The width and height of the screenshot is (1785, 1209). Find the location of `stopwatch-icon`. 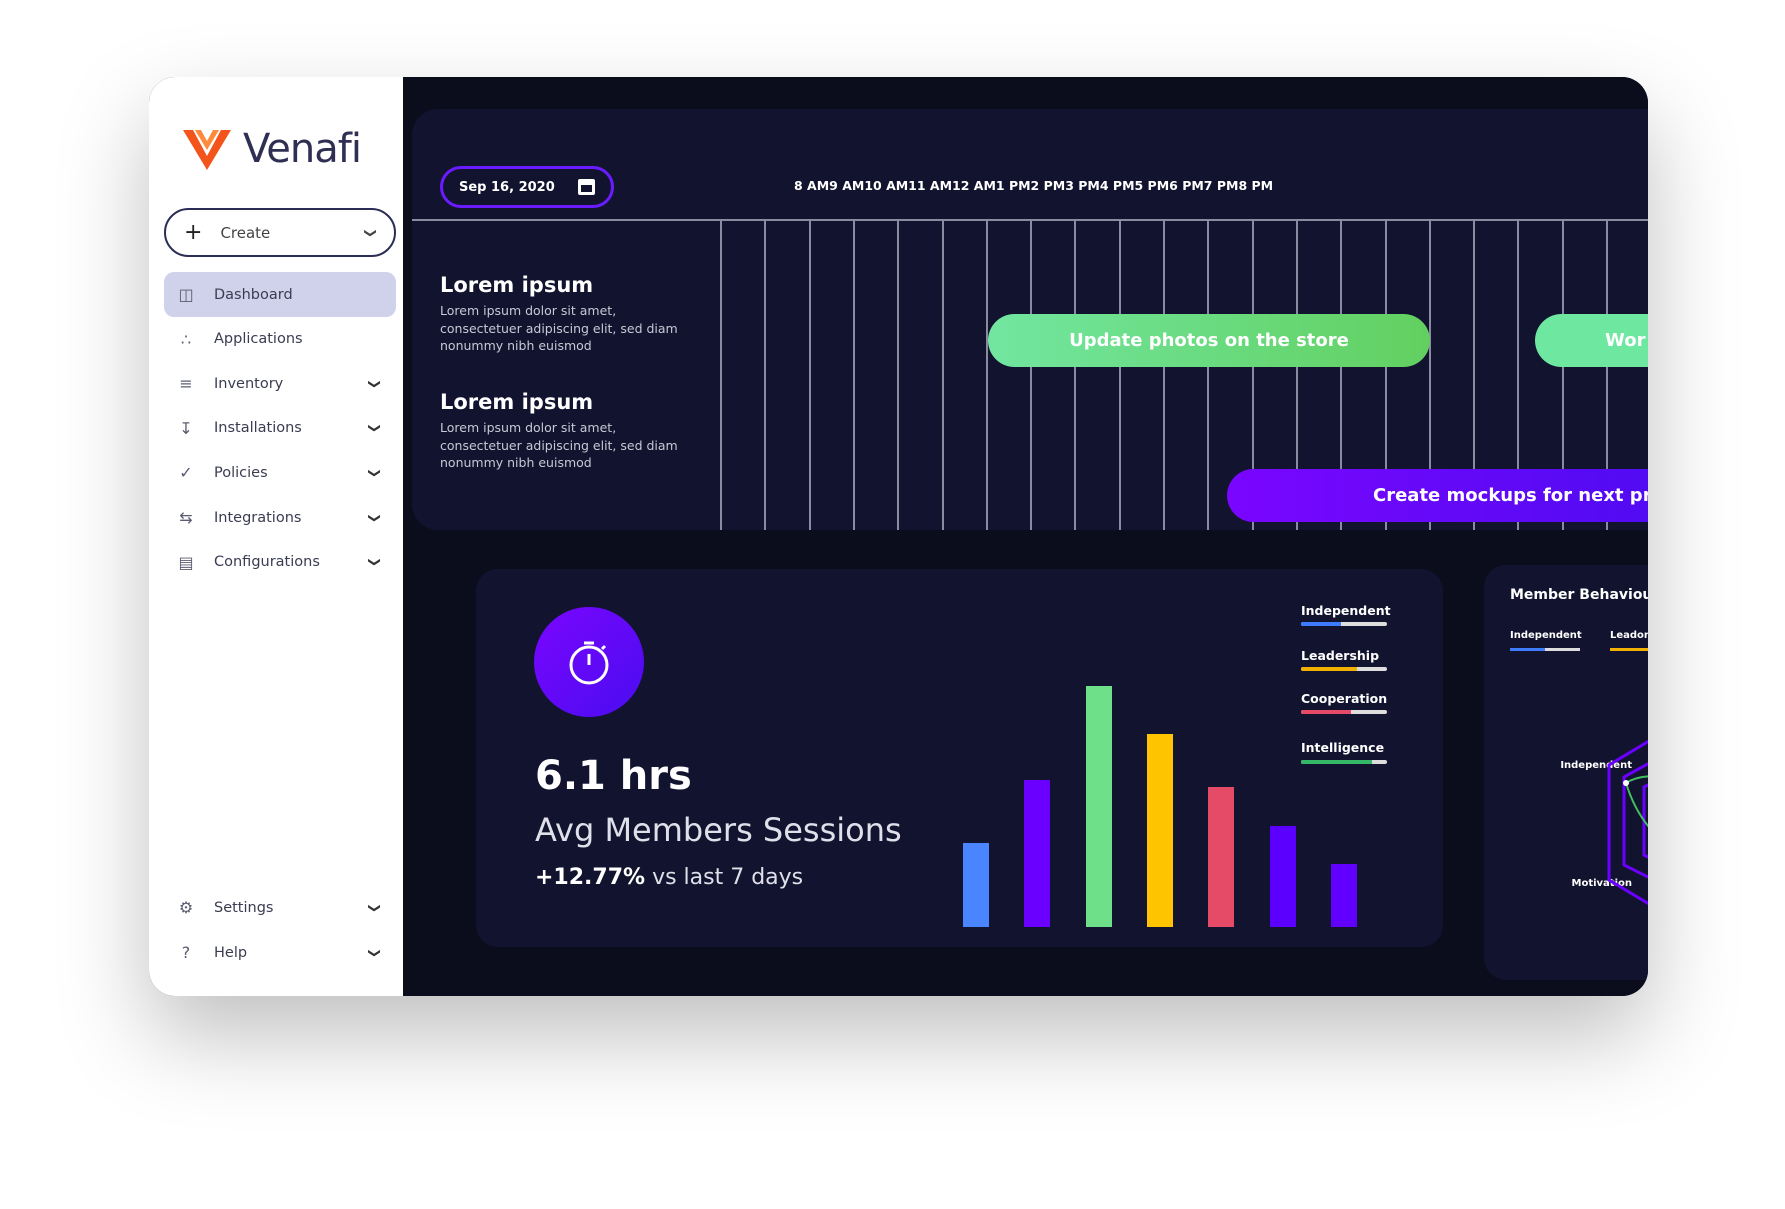

stopwatch-icon is located at coordinates (589, 663).